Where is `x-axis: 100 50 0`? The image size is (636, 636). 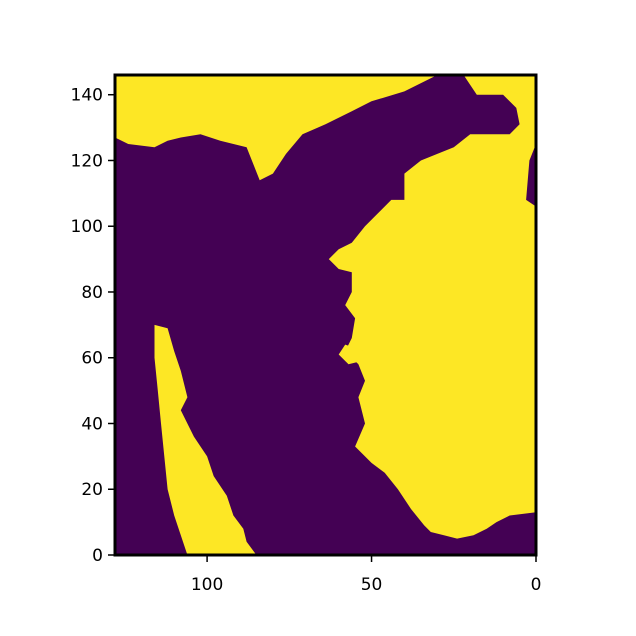 x-axis: 100 50 0 is located at coordinates (366, 575).